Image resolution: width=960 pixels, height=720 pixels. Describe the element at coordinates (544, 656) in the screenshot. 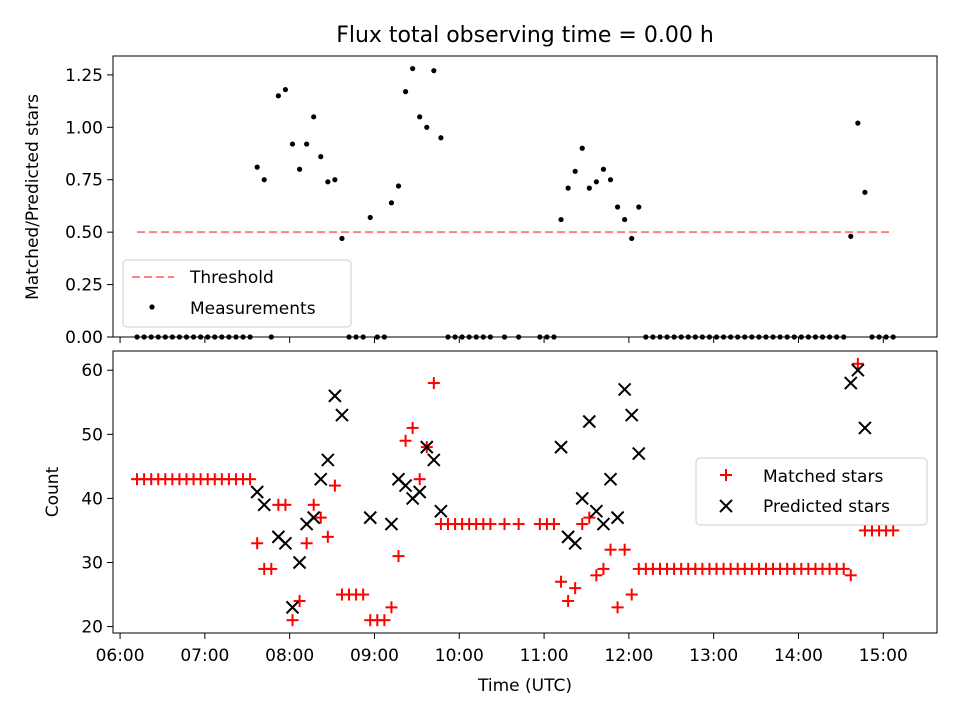

I see `x-tick-label: 11:00` at that location.